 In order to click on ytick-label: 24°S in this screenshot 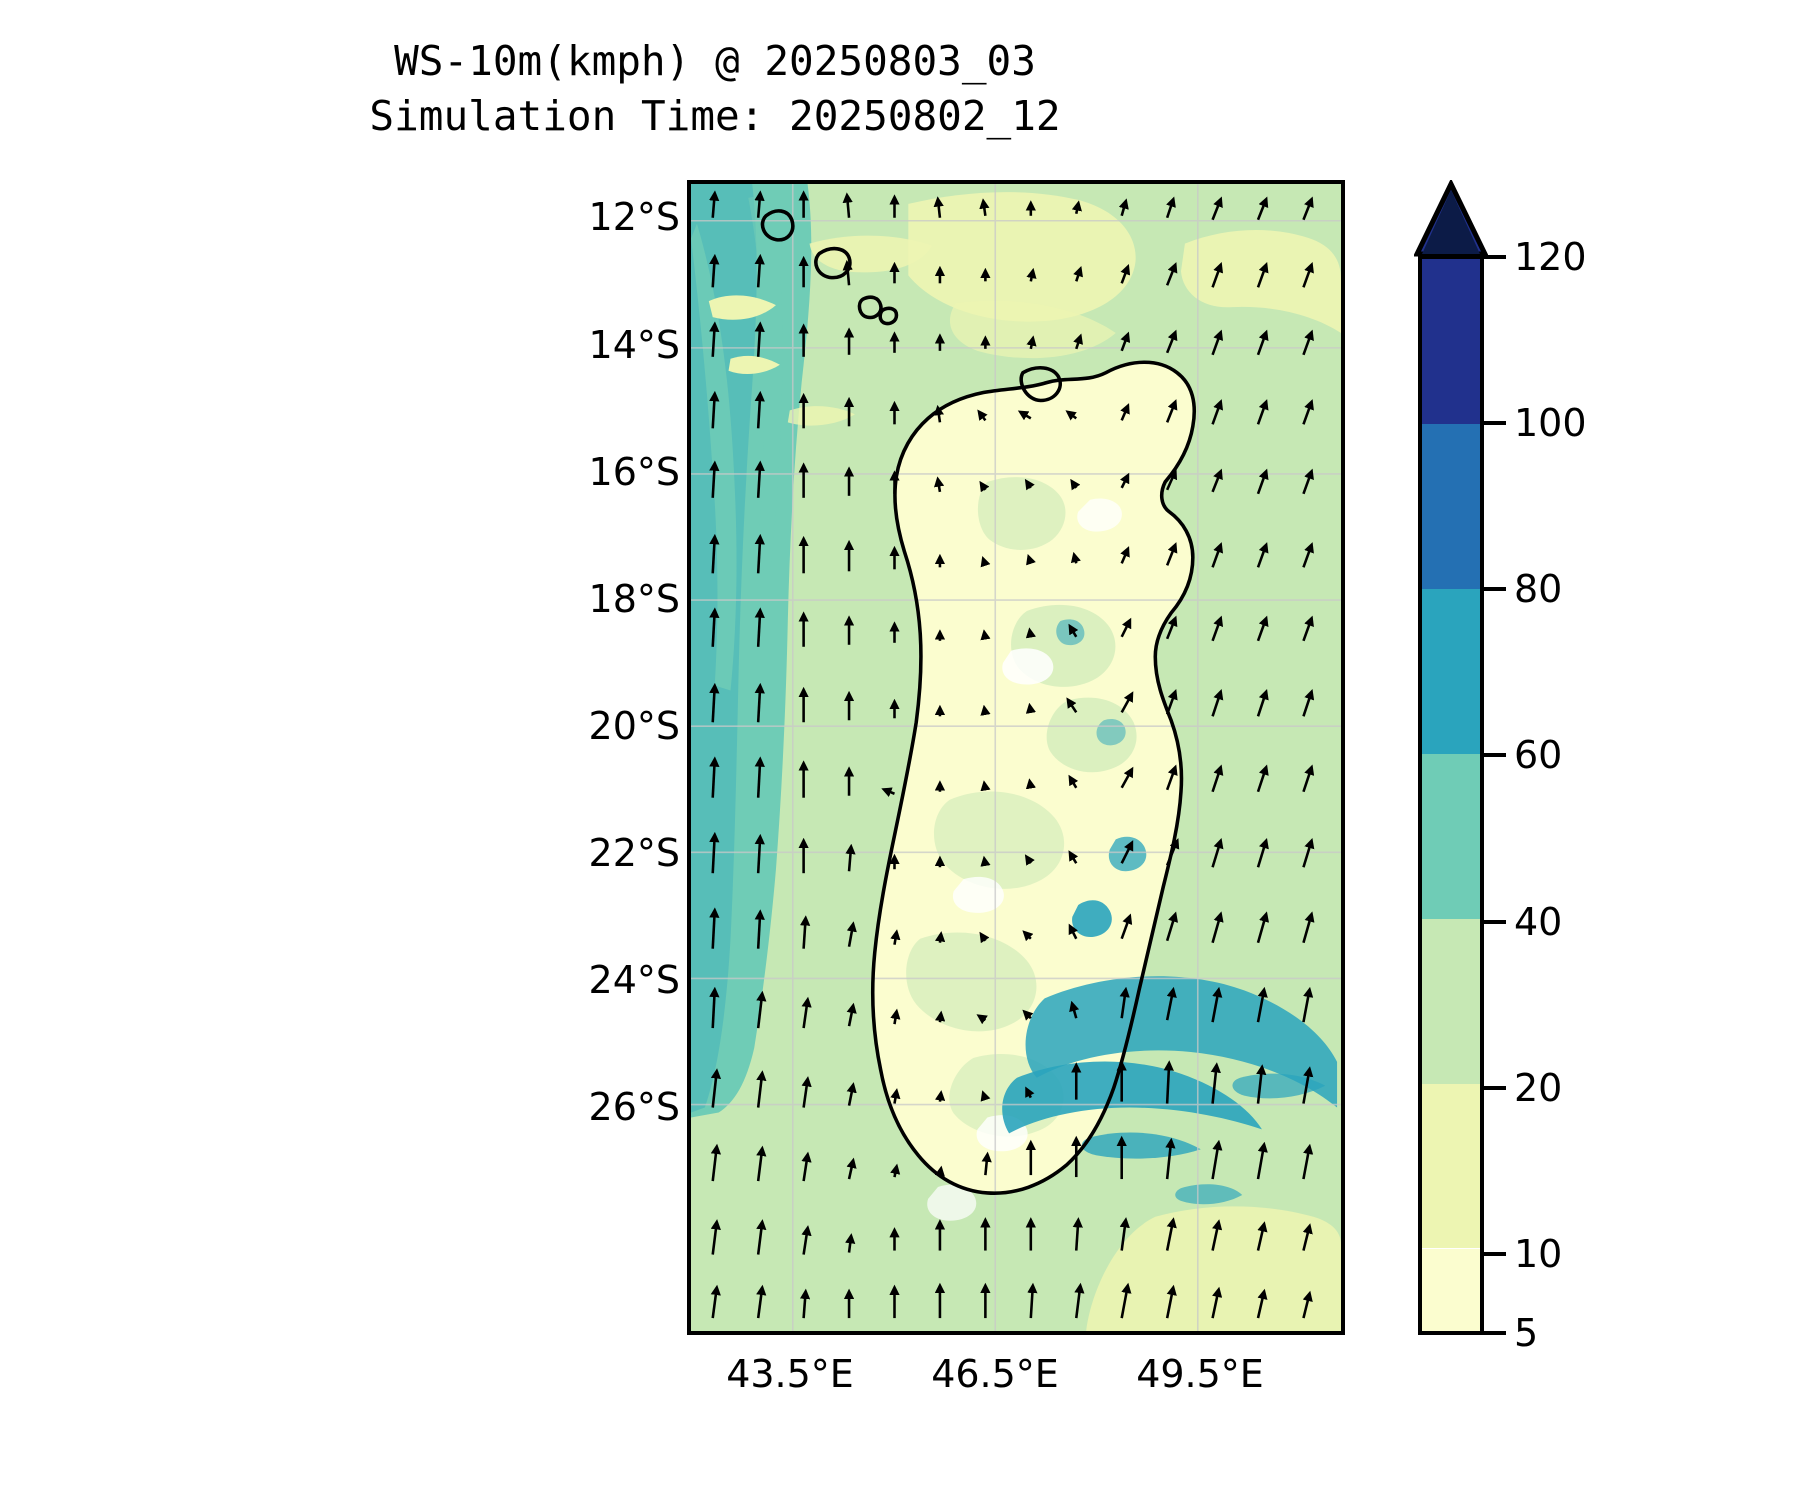, I will do `click(634, 980)`.